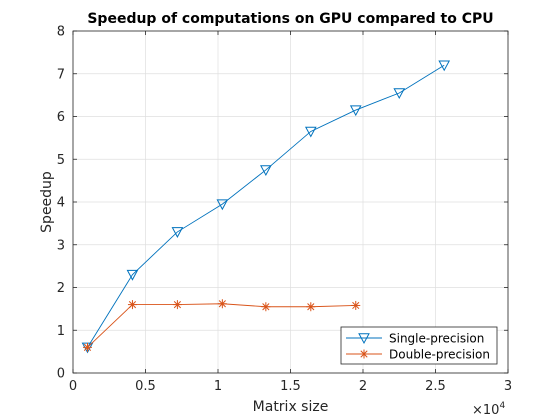 The image size is (560, 420). I want to click on y-tick-label: 3, so click(61, 245).